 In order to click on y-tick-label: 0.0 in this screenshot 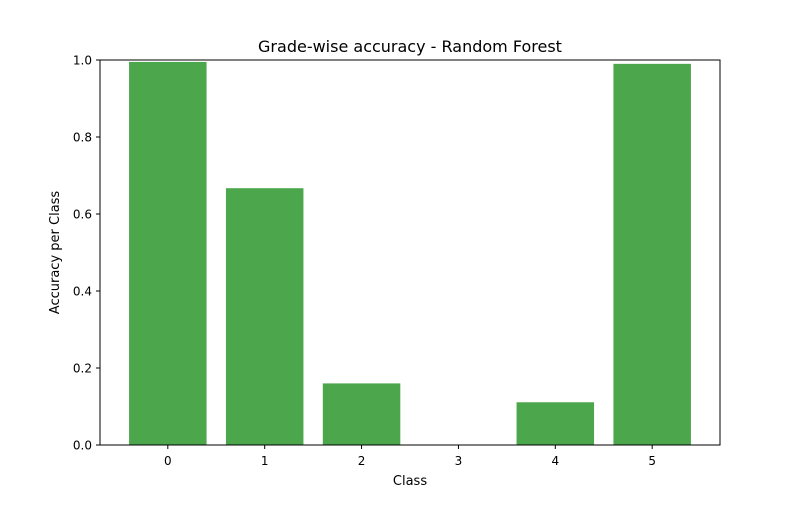, I will do `click(82, 446)`.